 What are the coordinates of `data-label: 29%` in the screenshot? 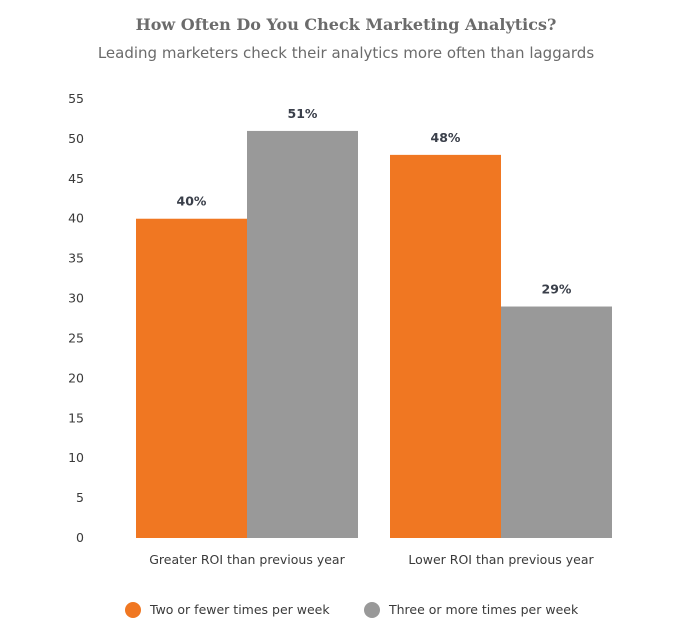 It's located at (557, 289).